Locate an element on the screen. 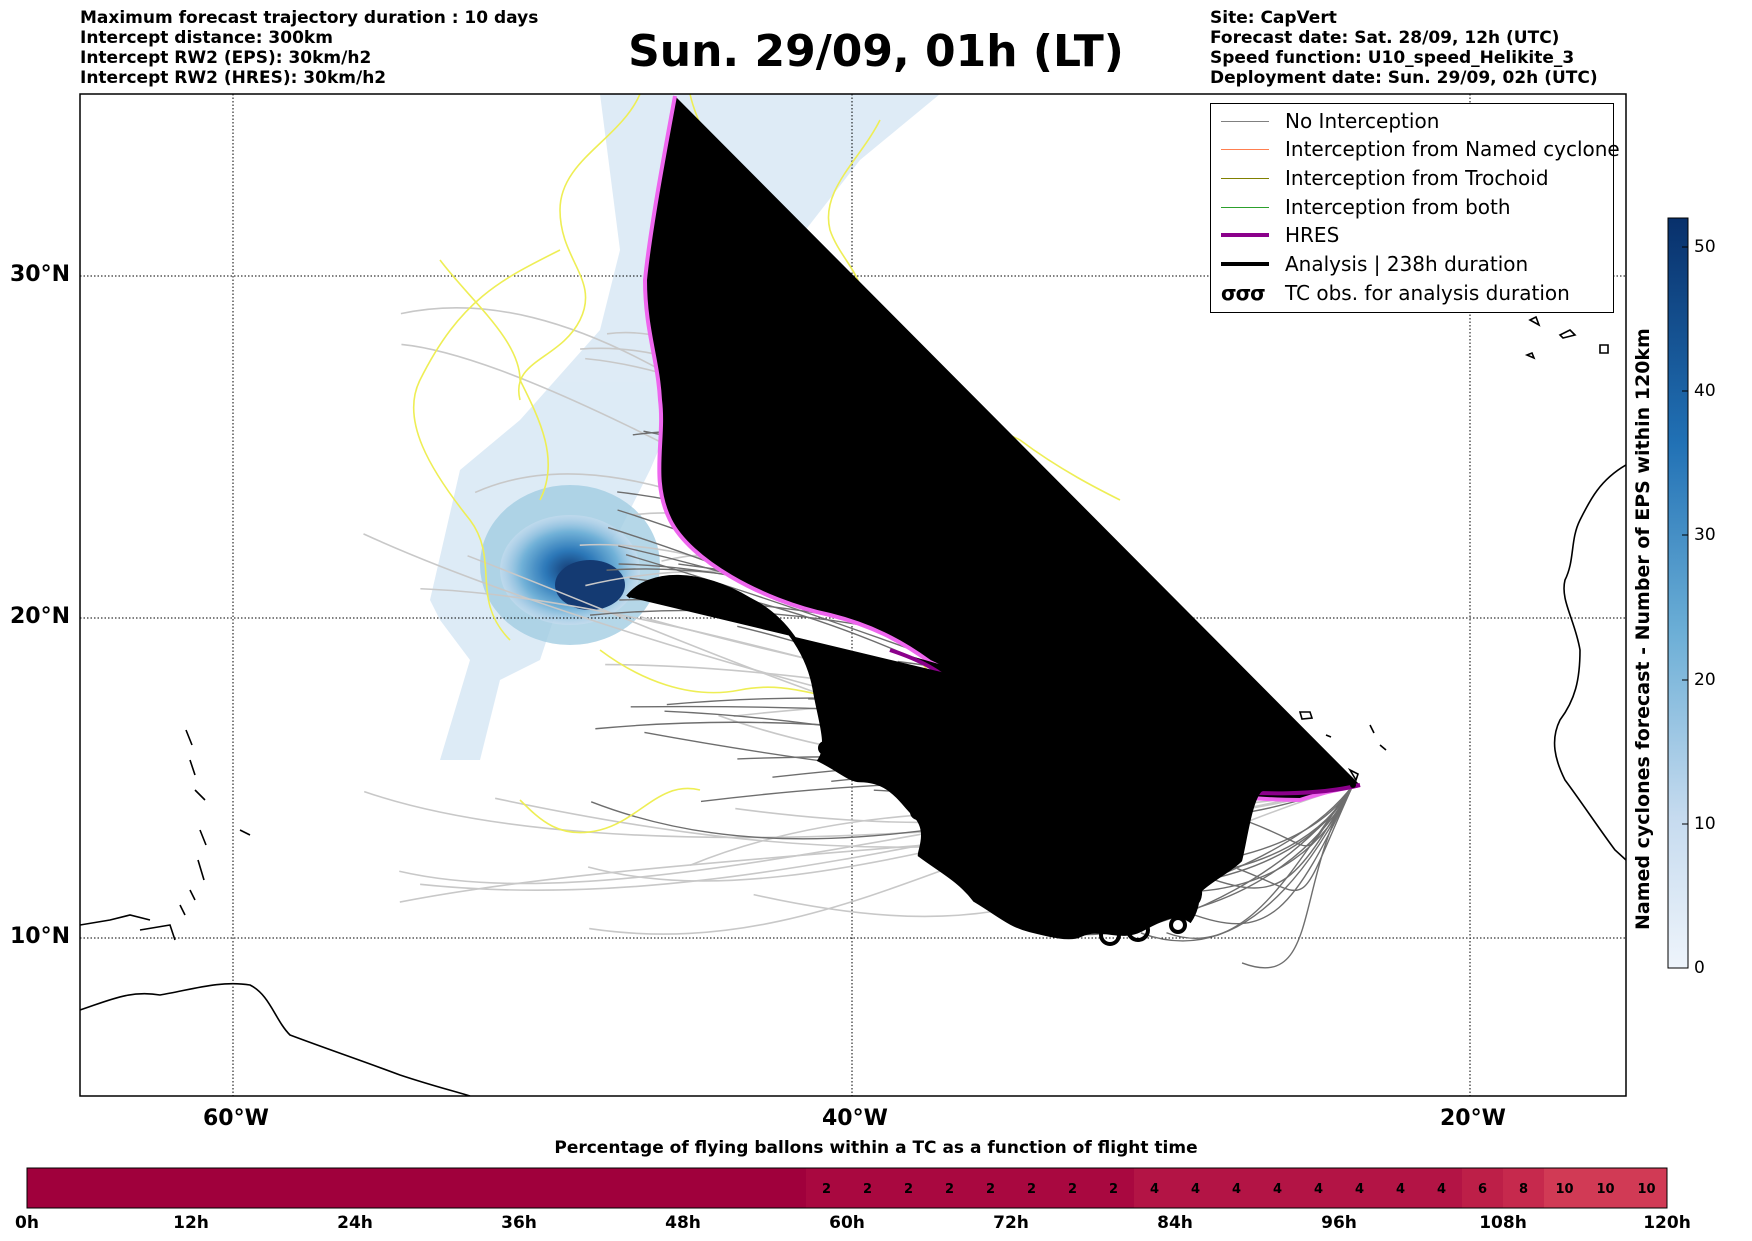  time-label-60h: 60h is located at coordinates (847, 1223).